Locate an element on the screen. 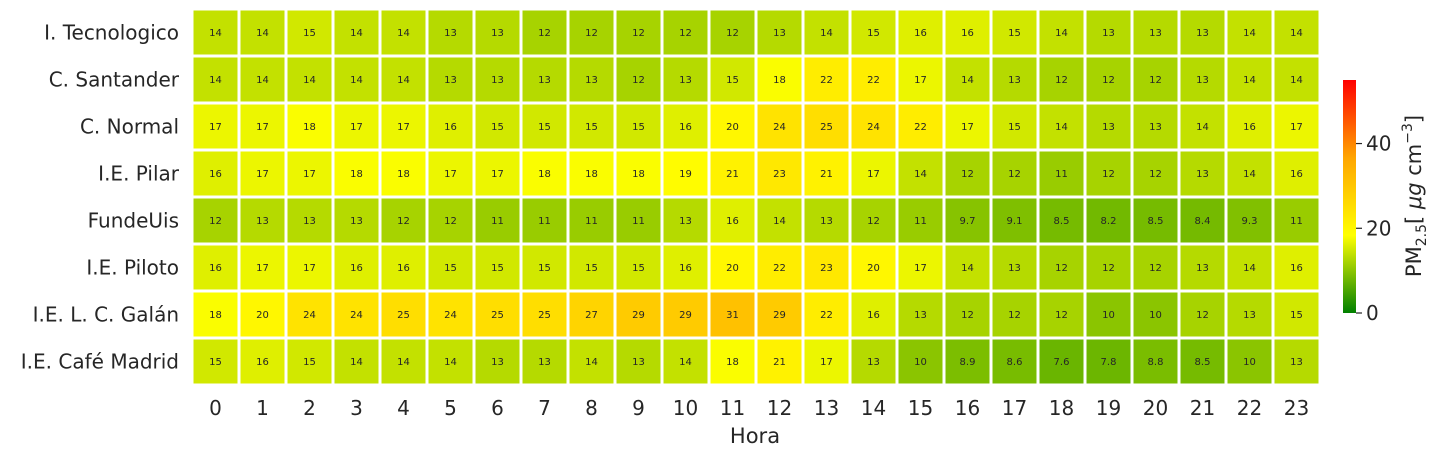  x-tick-label: 20 is located at coordinates (1155, 408).